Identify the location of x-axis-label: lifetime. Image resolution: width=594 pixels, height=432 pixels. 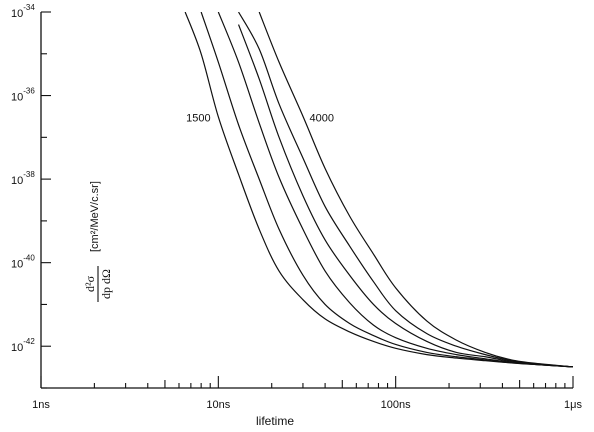
(275, 421).